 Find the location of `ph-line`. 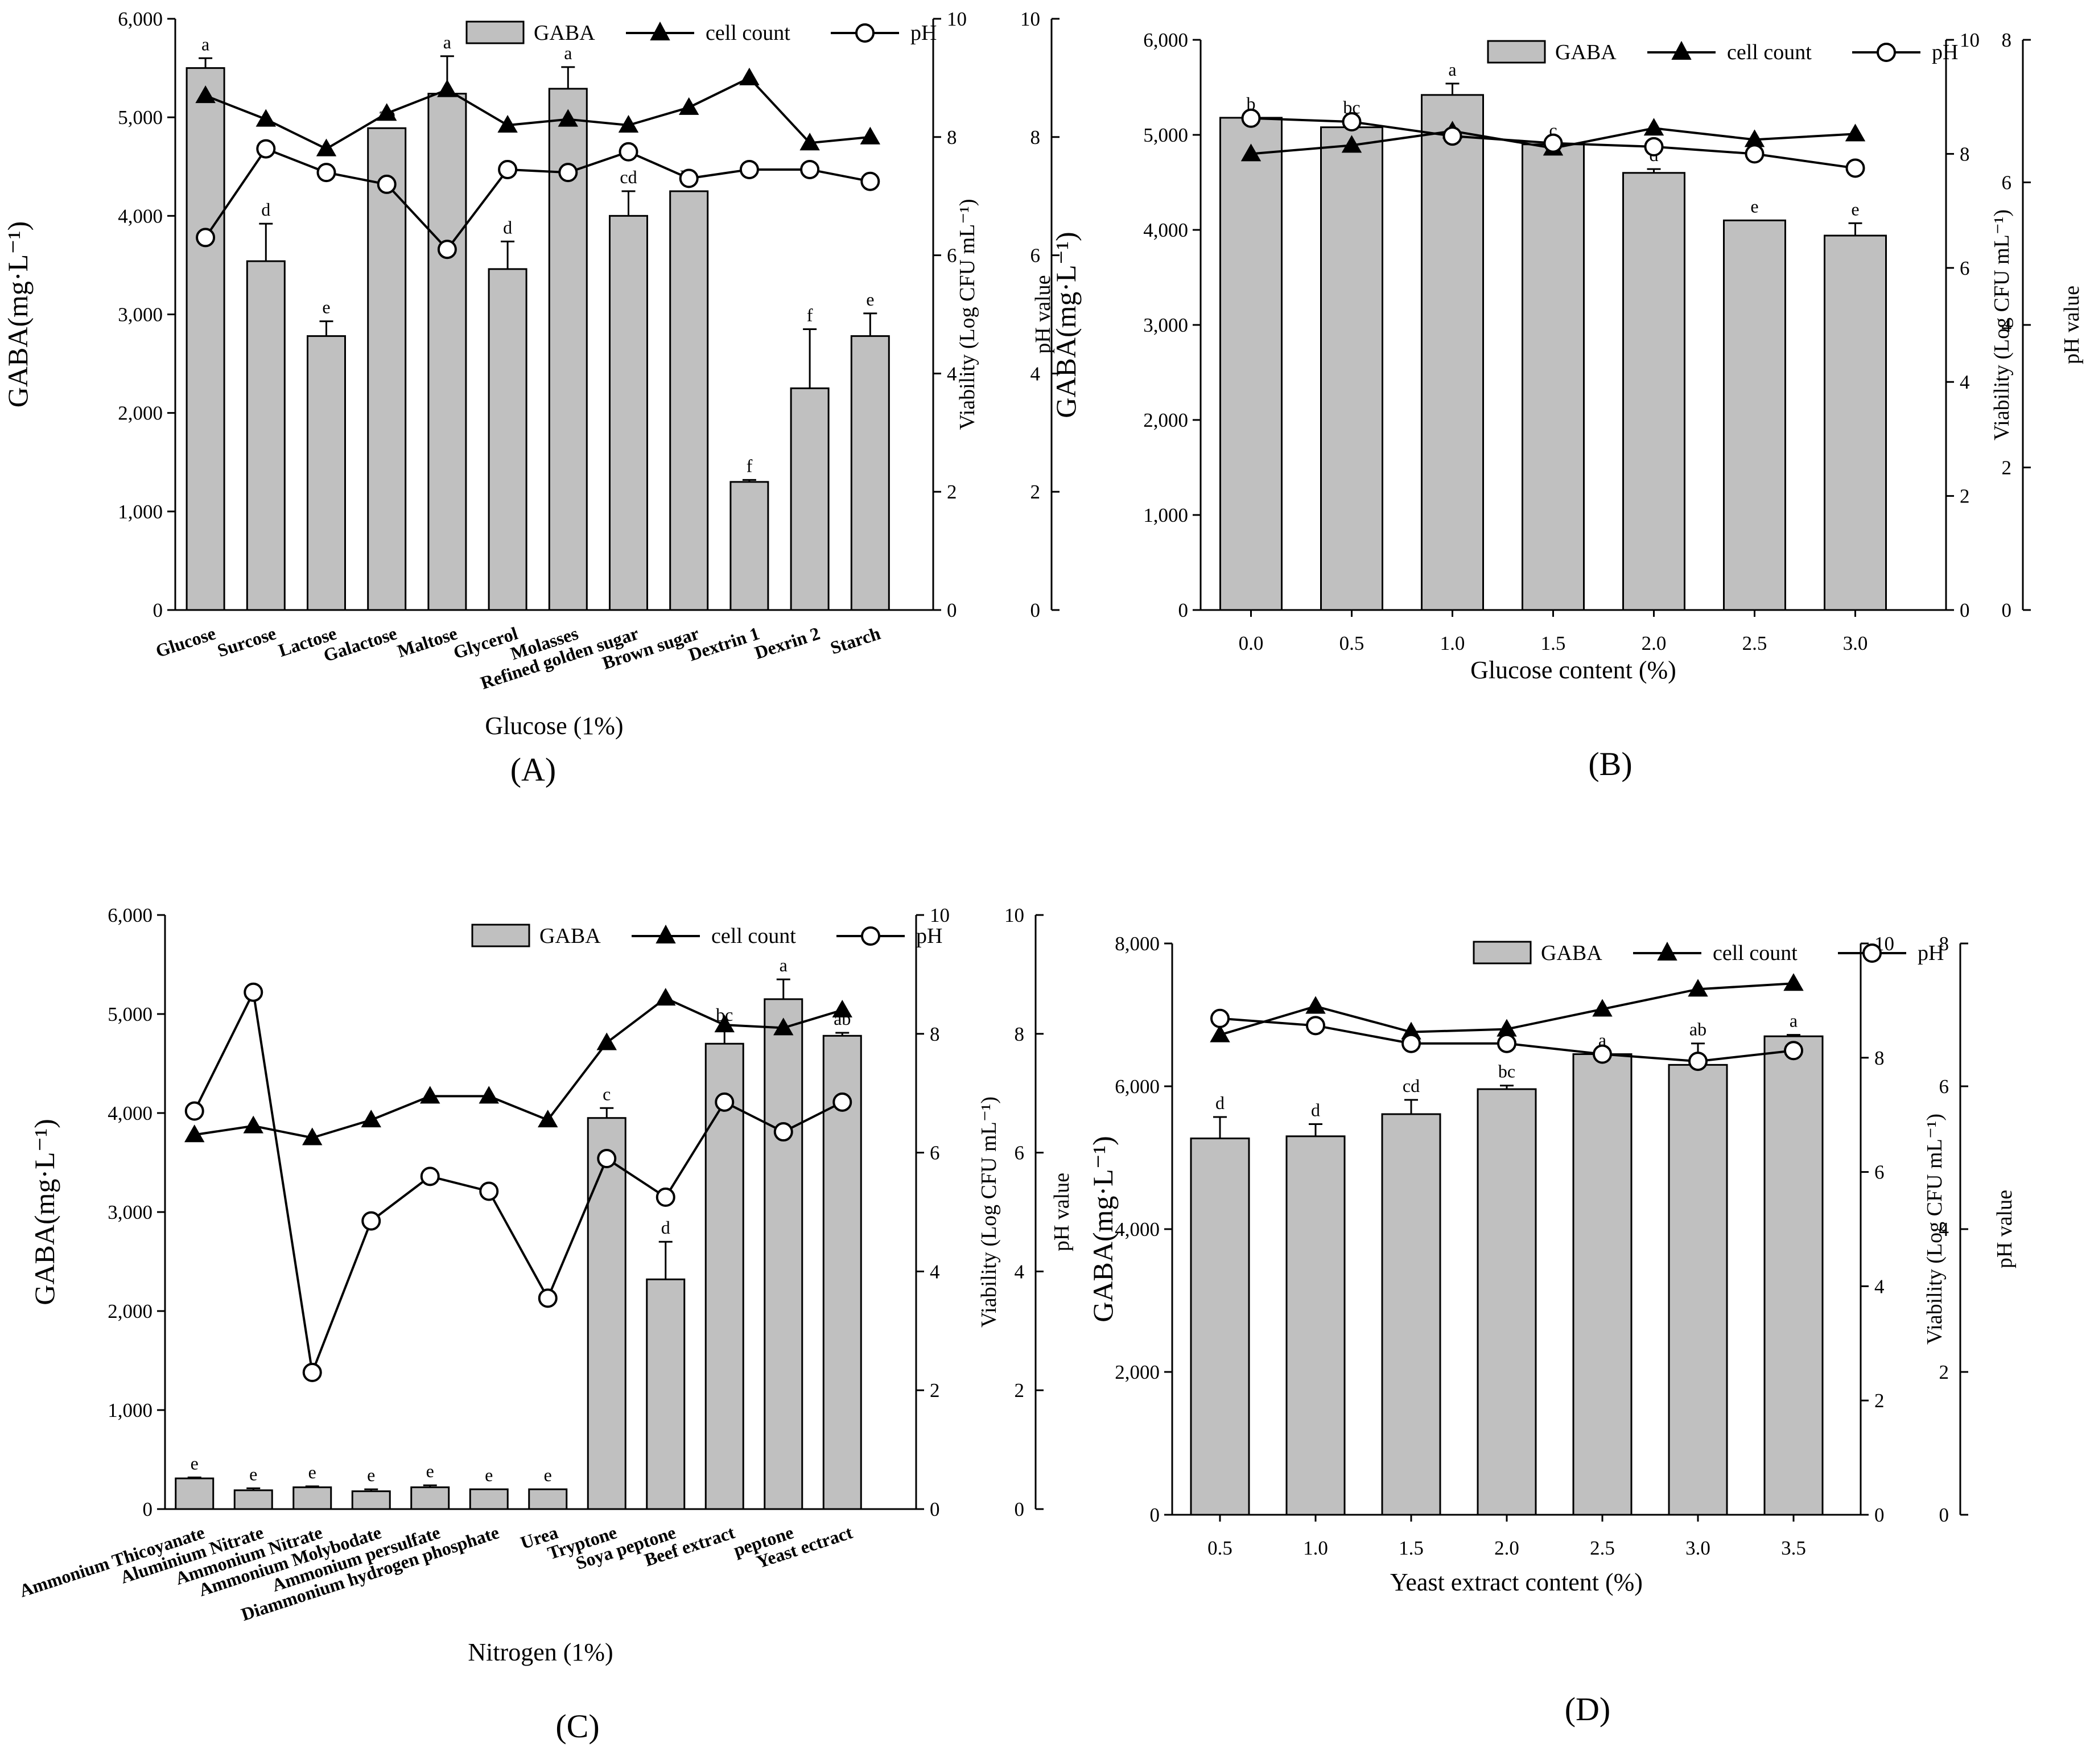

ph-line is located at coordinates (537, 200).